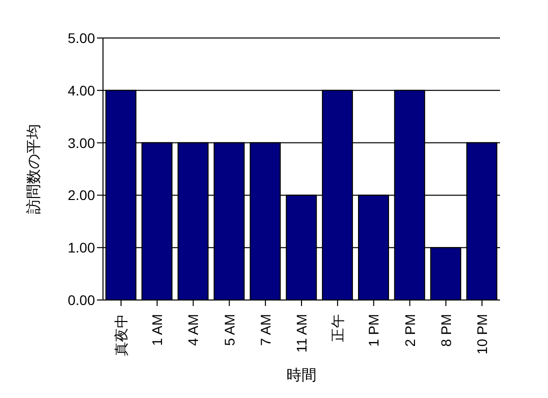 This screenshot has height=398, width=548. I want to click on x-tick-label: 5 AM, so click(229, 330).